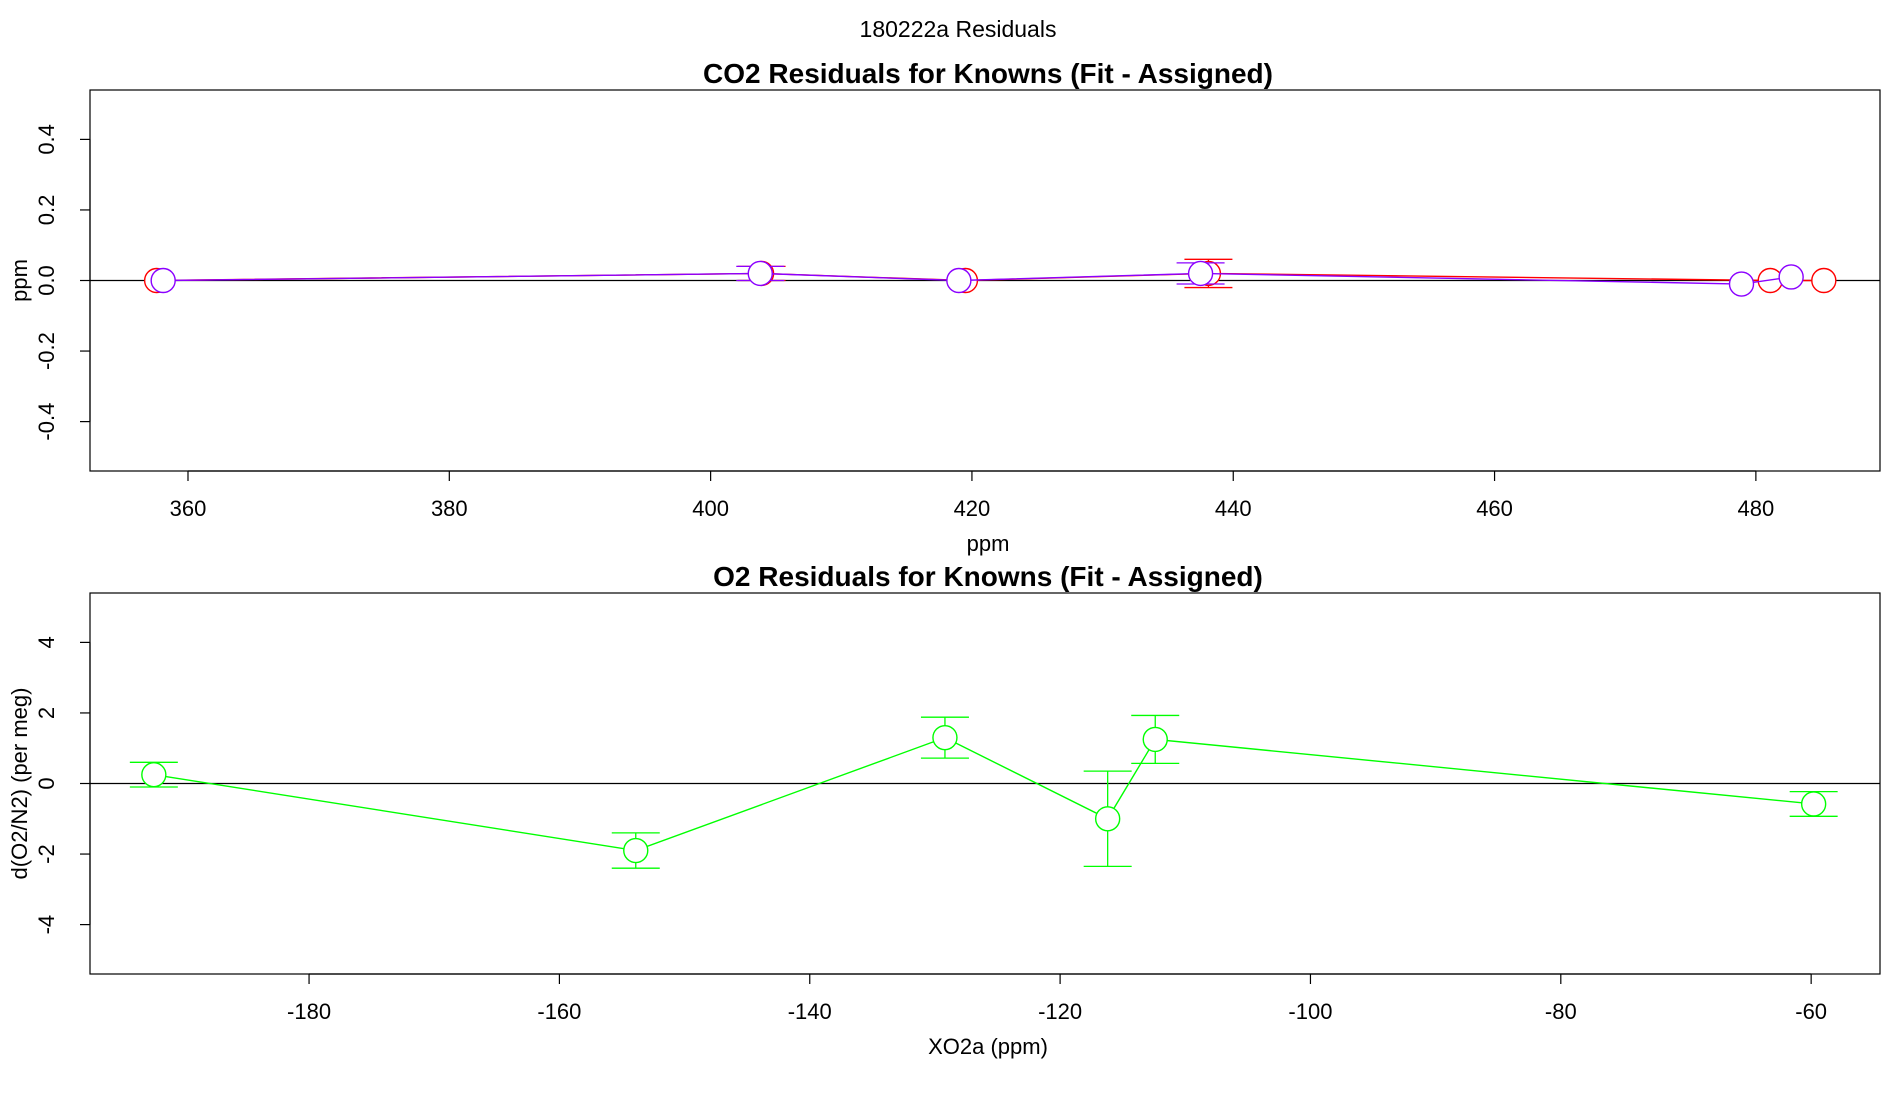  Describe the element at coordinates (988, 1046) in the screenshot. I see `o2-x-axis-label: XO2a (ppm)` at that location.